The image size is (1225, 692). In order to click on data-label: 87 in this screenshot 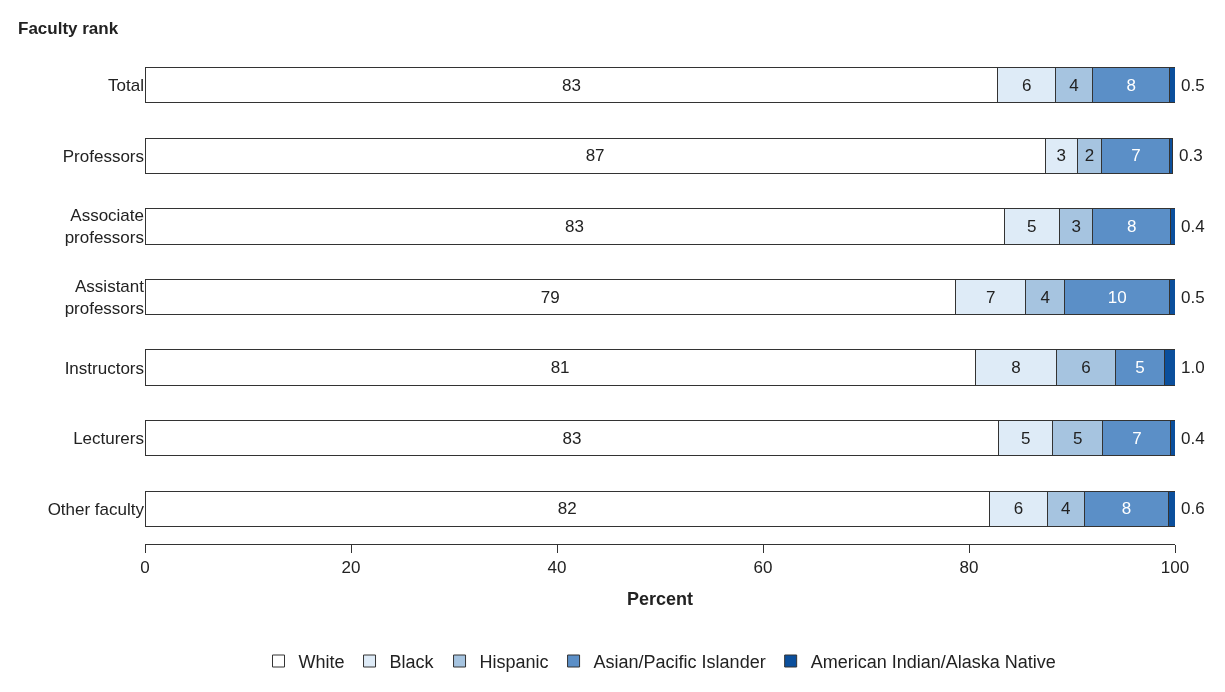, I will do `click(595, 156)`.